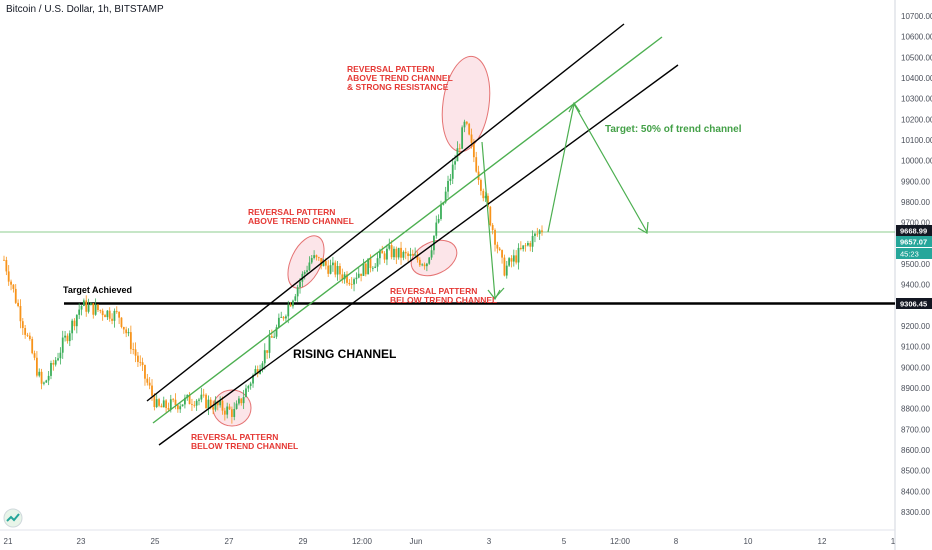 The width and height of the screenshot is (932, 550). I want to click on price-tick-label: 9200.00, so click(915, 326).